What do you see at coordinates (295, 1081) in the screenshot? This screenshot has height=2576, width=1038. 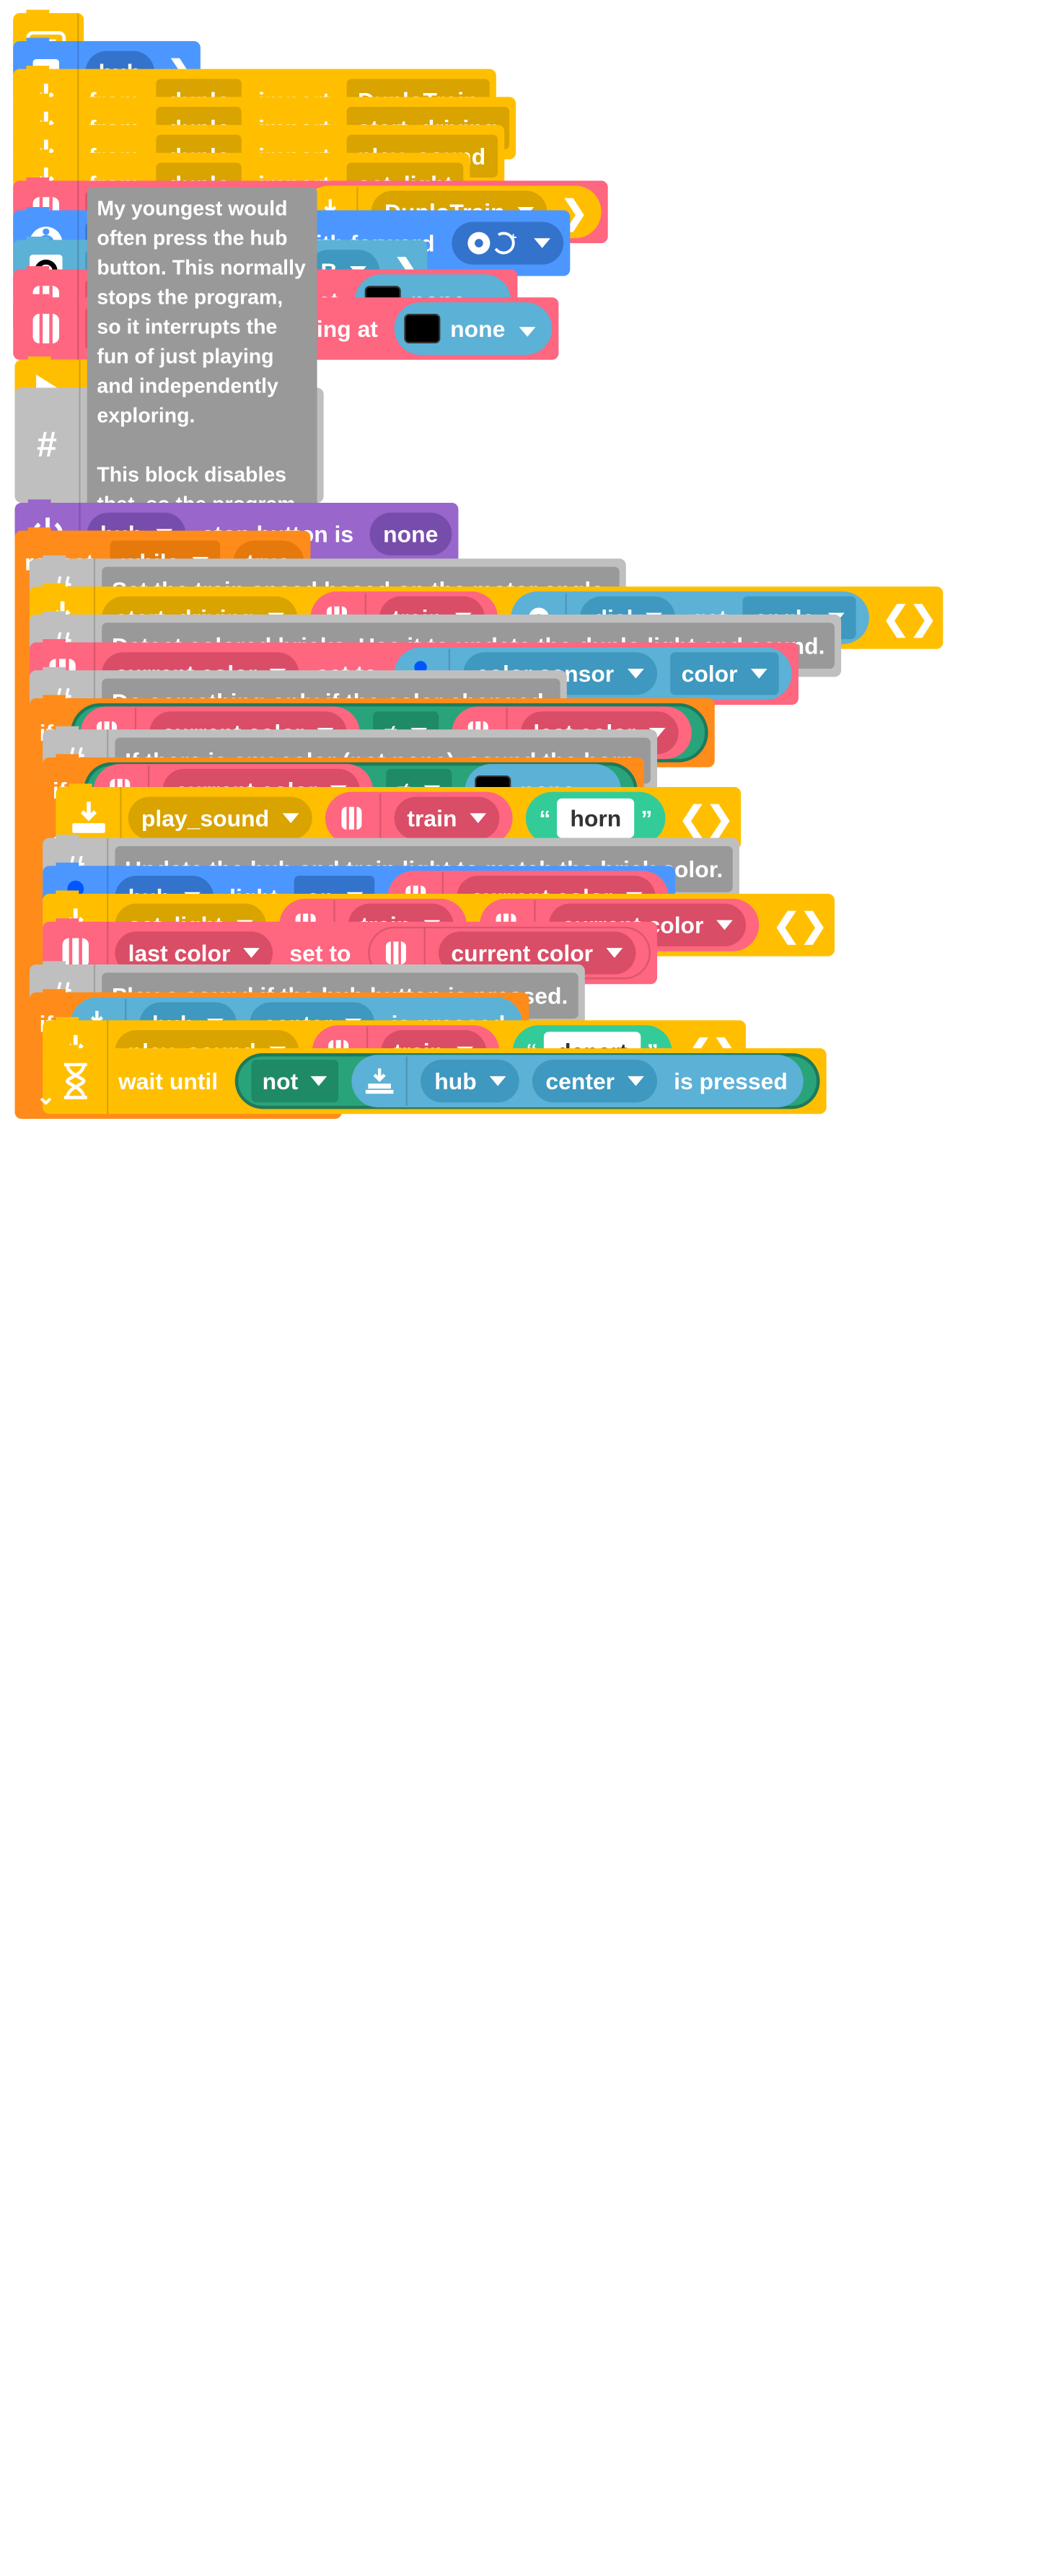 I see `not-dropdown: not` at bounding box center [295, 1081].